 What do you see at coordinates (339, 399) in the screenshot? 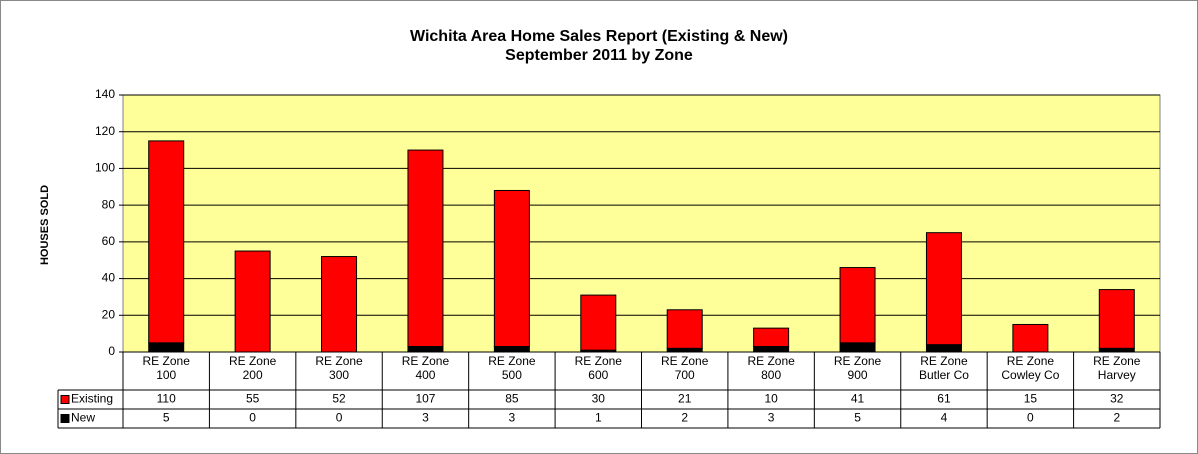
I see `table-value: 52` at bounding box center [339, 399].